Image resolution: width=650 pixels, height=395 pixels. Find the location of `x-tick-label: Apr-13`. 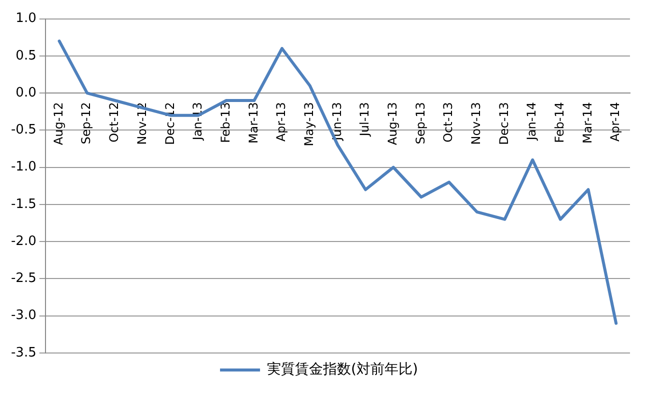

x-tick-label: Apr-13 is located at coordinates (281, 122).